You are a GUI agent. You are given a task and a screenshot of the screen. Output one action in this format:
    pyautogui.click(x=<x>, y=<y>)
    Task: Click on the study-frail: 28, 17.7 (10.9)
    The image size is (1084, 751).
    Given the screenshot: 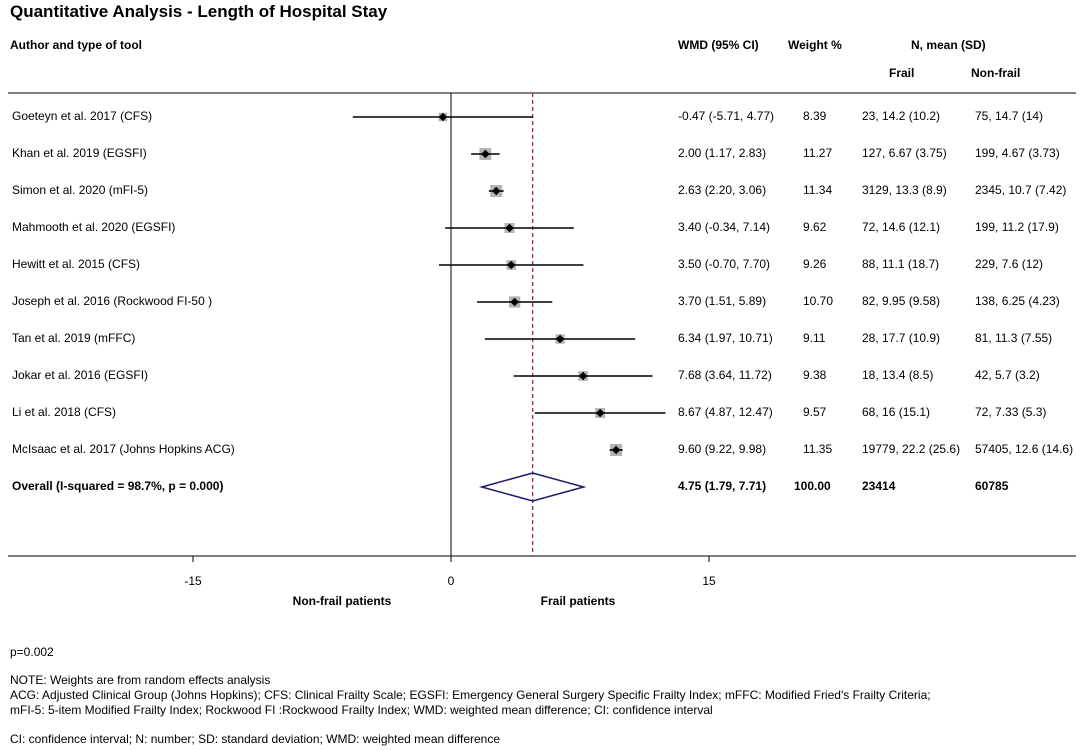 What is the action you would take?
    pyautogui.click(x=901, y=338)
    